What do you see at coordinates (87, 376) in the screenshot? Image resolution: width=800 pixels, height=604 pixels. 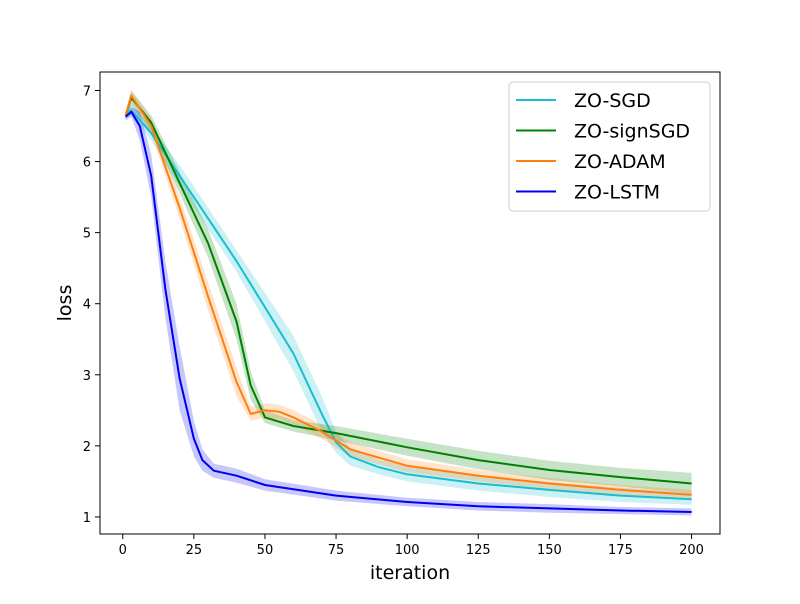 I see `y-tick-label: 3` at bounding box center [87, 376].